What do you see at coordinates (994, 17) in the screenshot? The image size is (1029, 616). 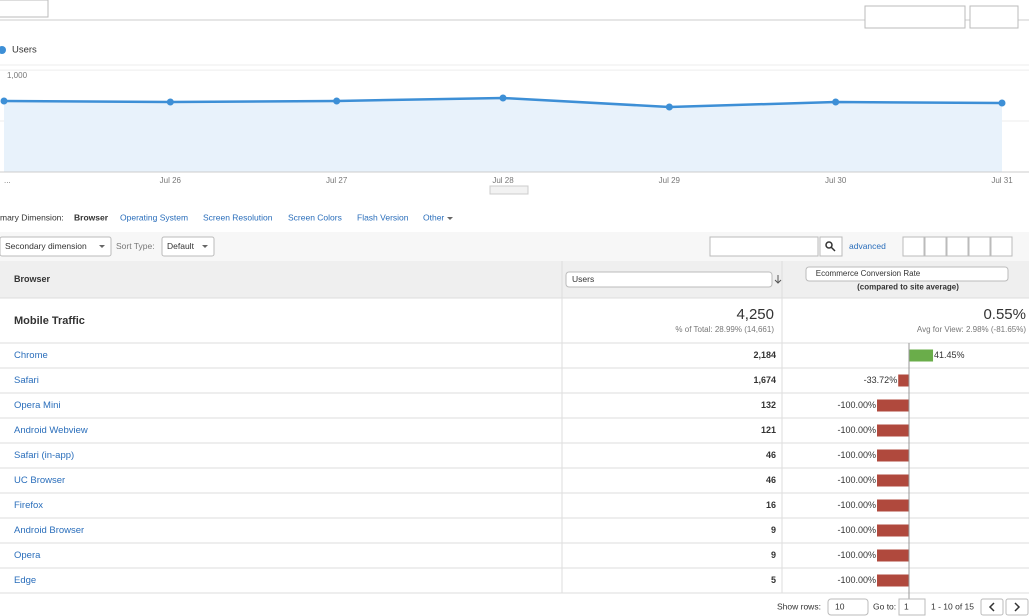 I see `chart-type-buttons` at bounding box center [994, 17].